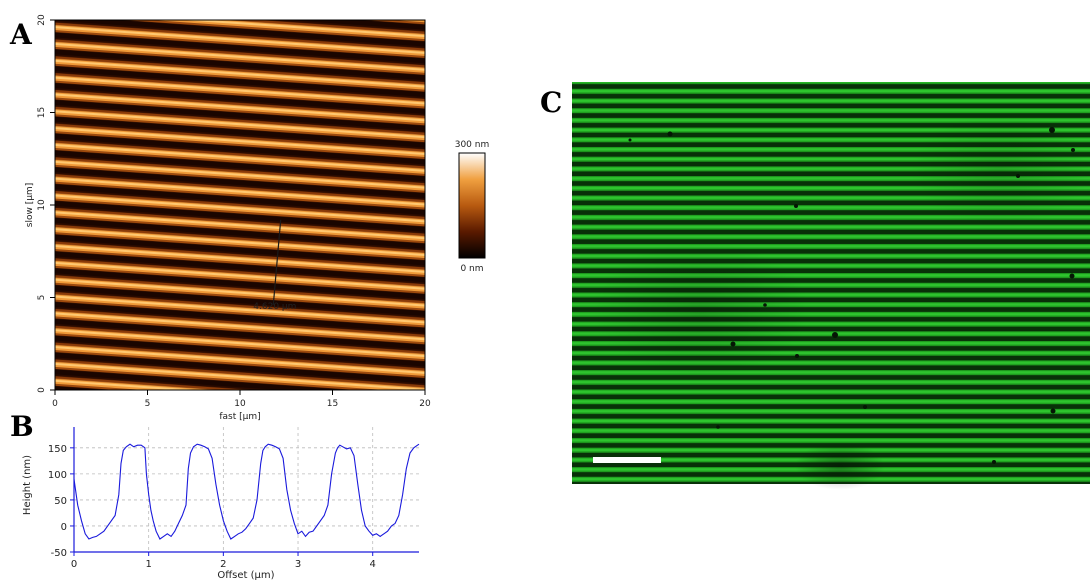 The width and height of the screenshot is (1090, 580). I want to click on afm-x-tick-label: 10, so click(240, 404).